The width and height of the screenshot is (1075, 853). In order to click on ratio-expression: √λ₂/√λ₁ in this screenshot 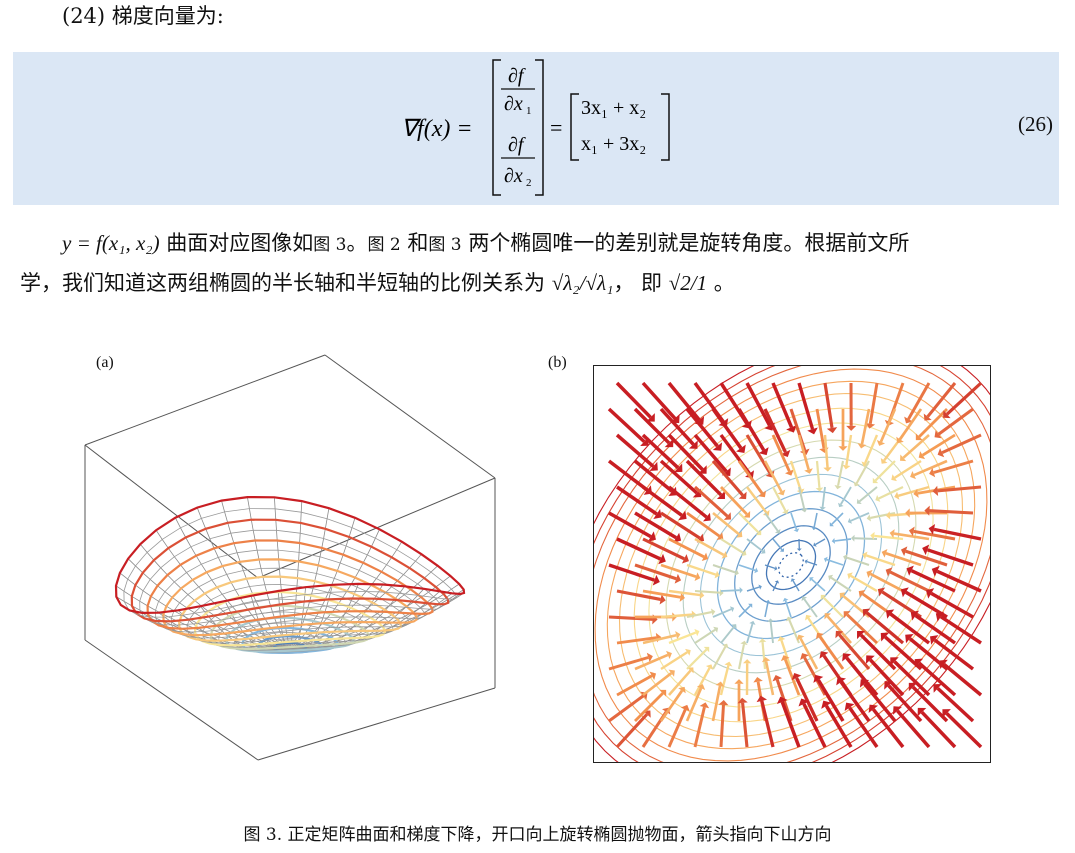, I will do `click(582, 283)`.